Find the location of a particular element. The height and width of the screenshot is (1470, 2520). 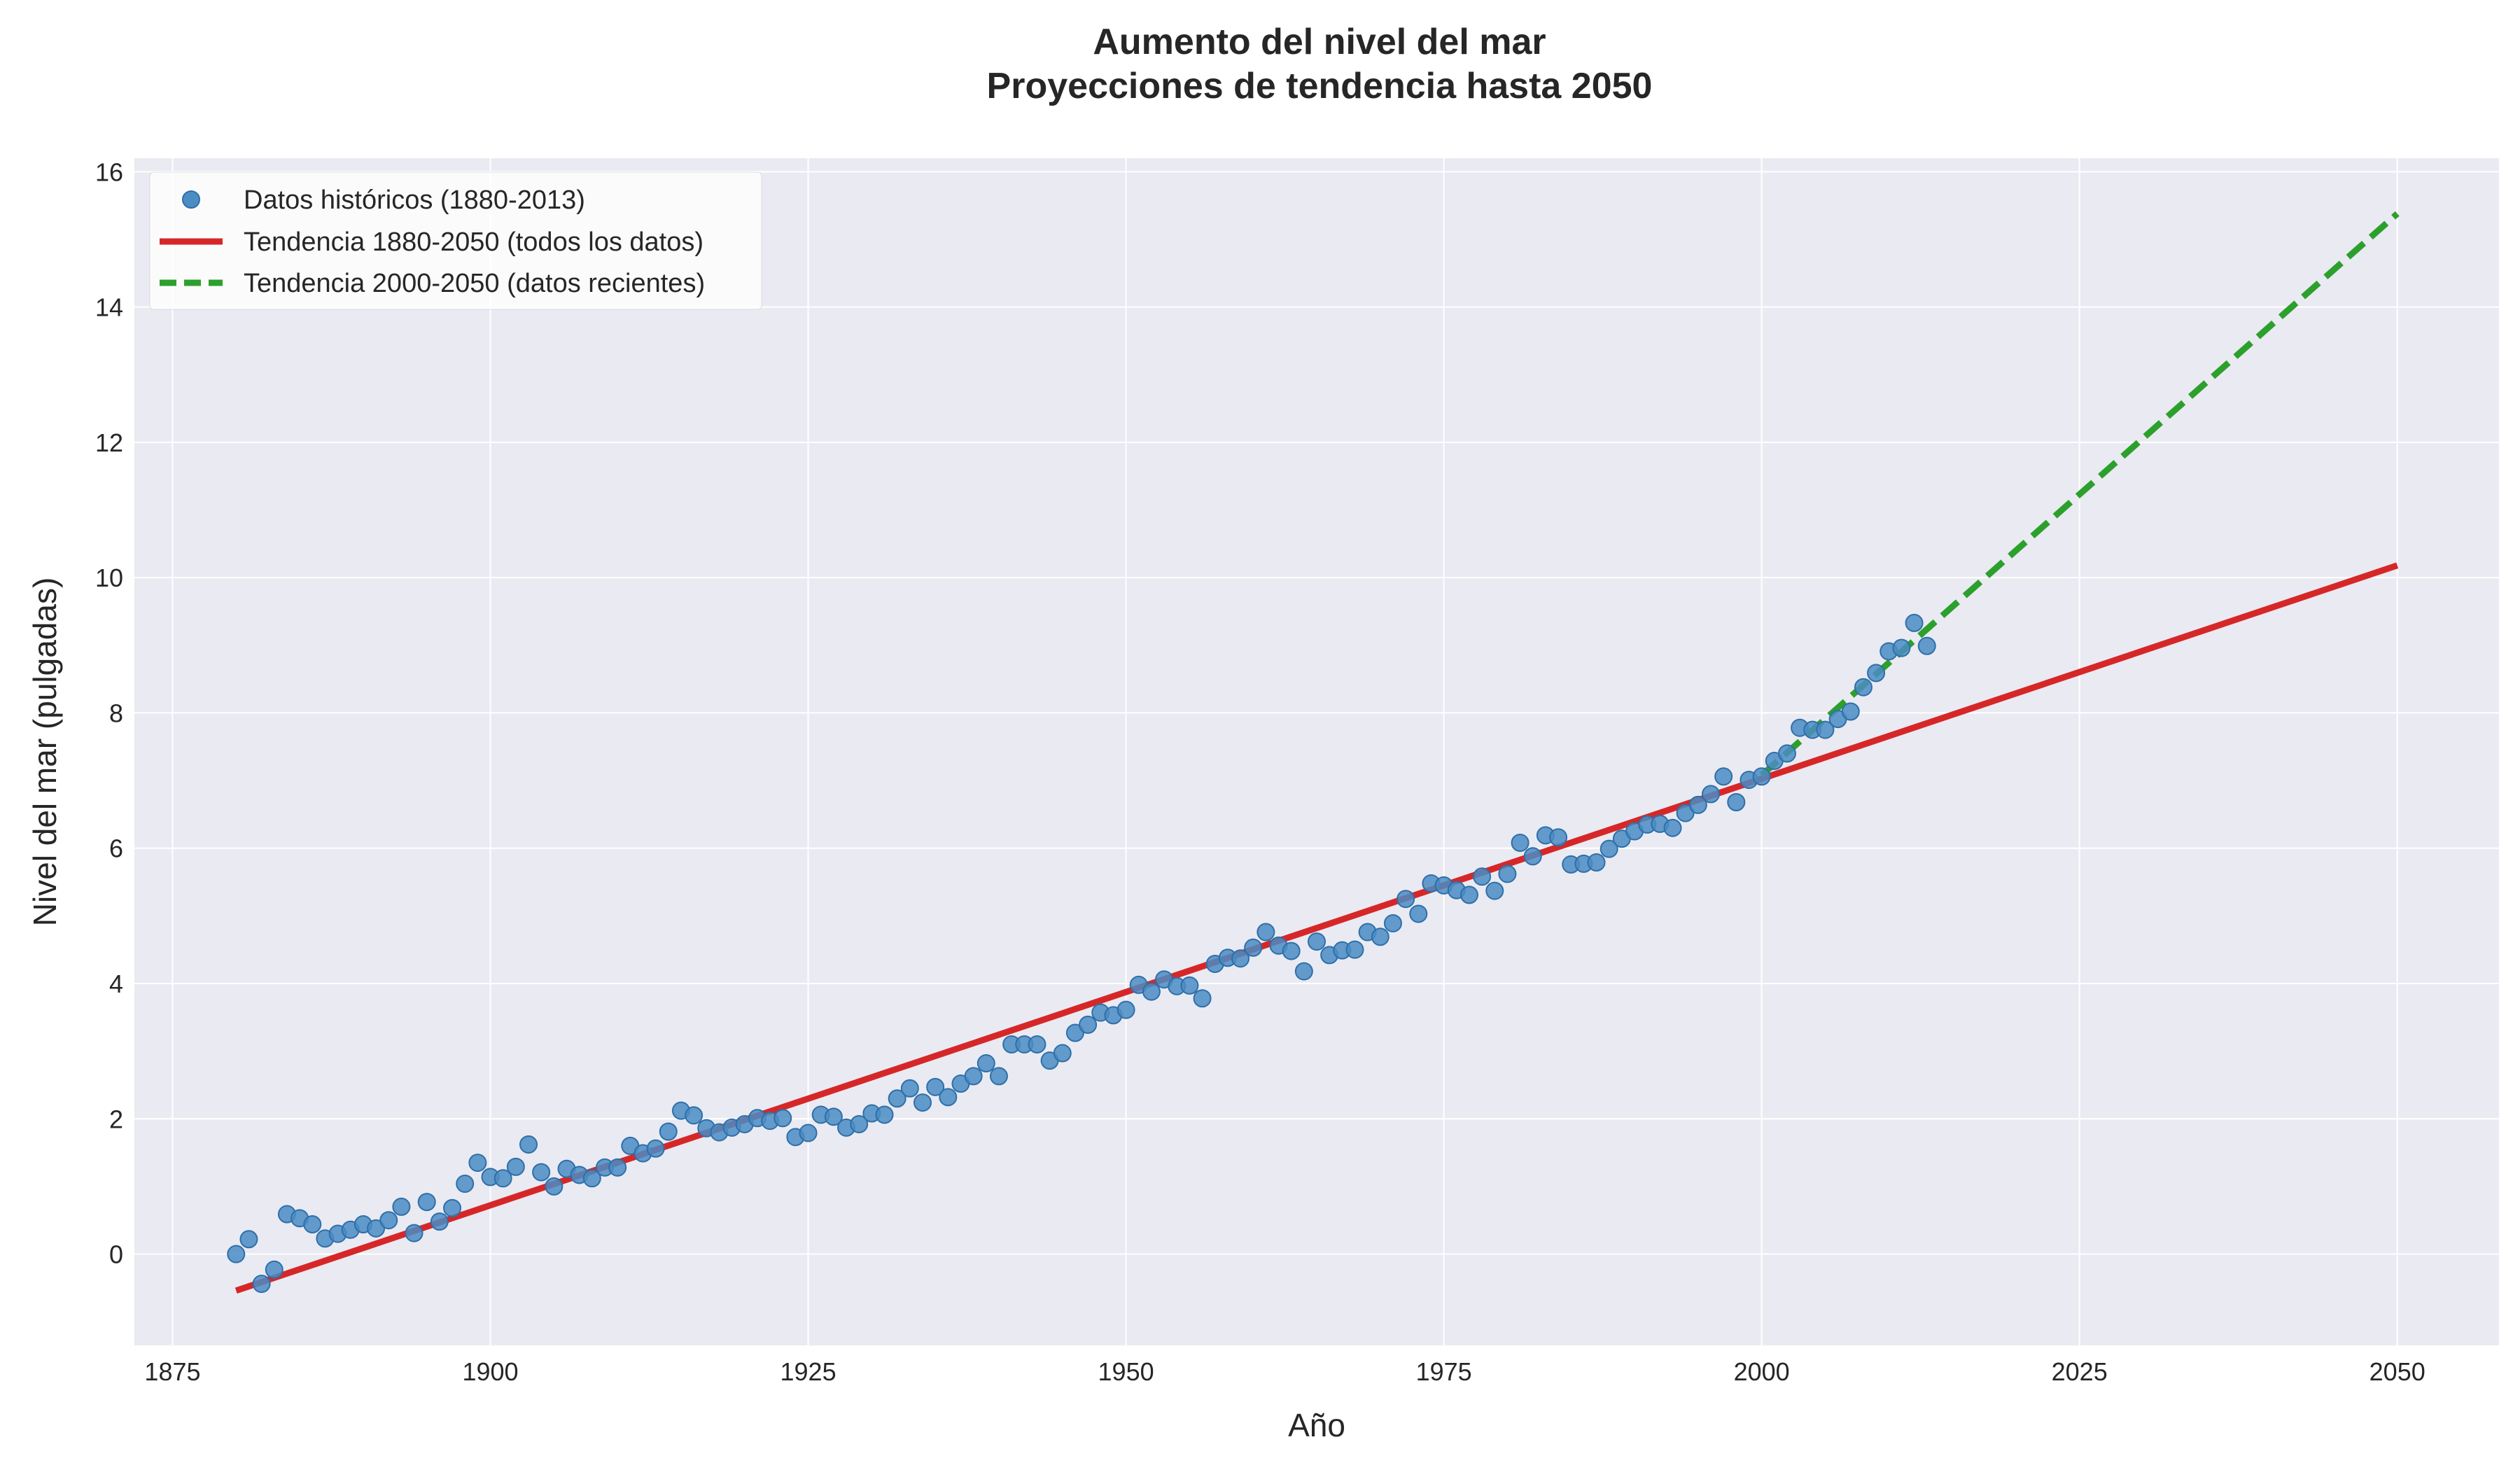

y-tick-label: 4 is located at coordinates (116, 983).